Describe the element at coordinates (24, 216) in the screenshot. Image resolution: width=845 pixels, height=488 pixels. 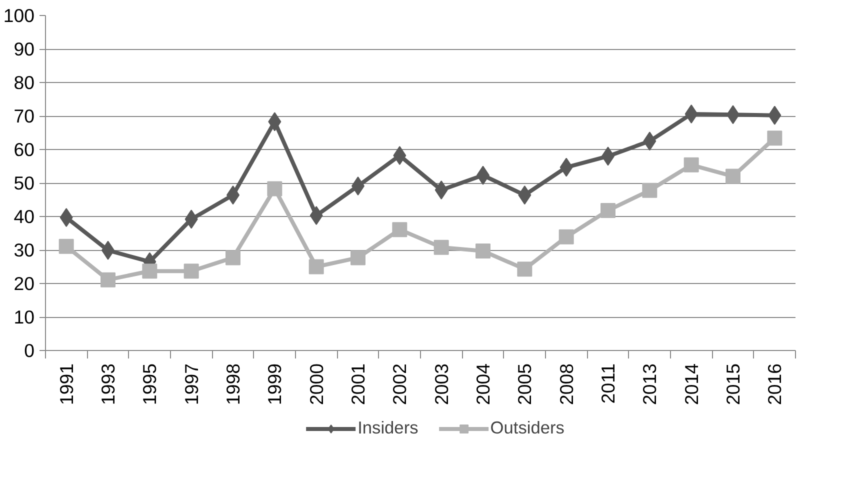
I see `y-tick-label: 40` at that location.